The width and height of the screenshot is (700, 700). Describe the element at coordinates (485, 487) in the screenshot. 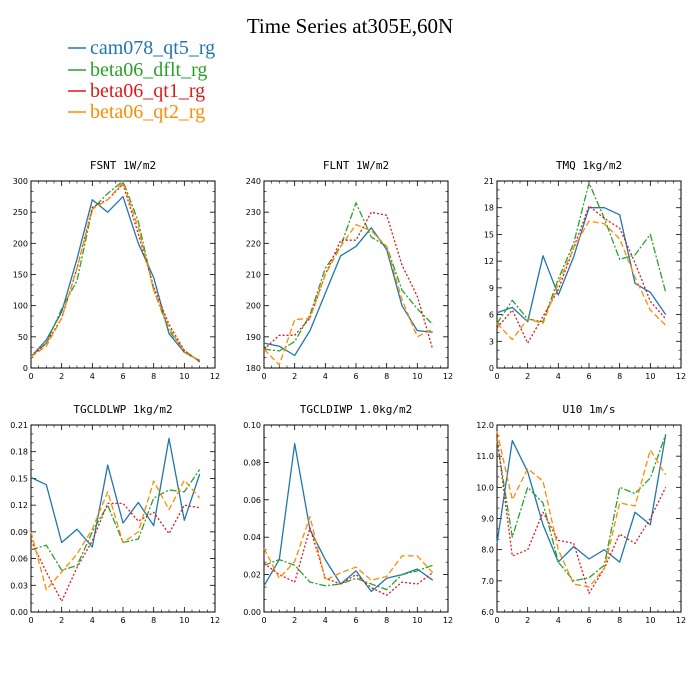

I see `y-tick-label: 10.0` at that location.